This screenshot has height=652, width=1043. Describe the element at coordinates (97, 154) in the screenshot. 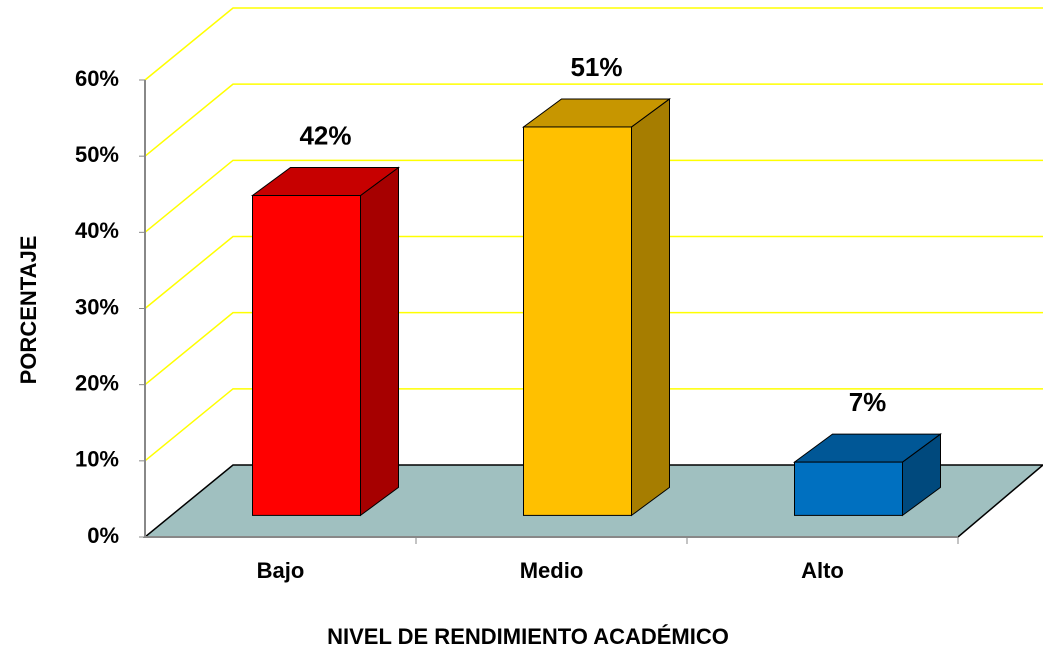

I see `y-tick-label: 50%` at that location.